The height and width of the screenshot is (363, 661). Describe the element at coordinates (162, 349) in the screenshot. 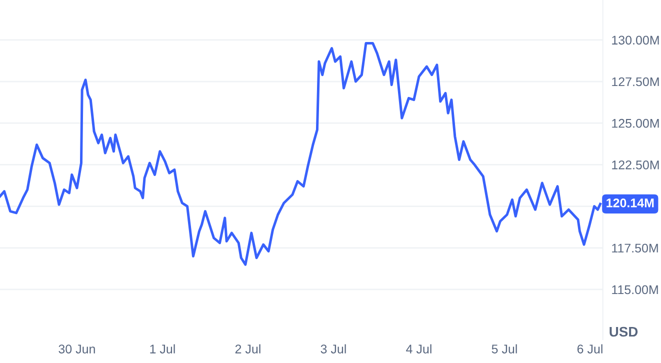

I see `x-tick-label: 1 Jul` at that location.